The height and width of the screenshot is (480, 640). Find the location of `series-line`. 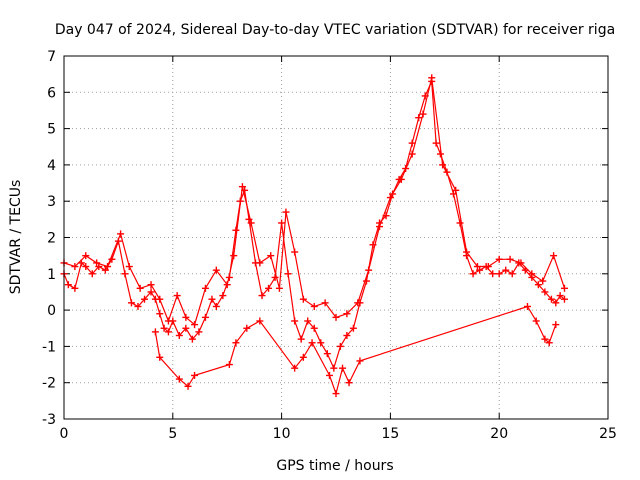

series-line is located at coordinates (355, 350).